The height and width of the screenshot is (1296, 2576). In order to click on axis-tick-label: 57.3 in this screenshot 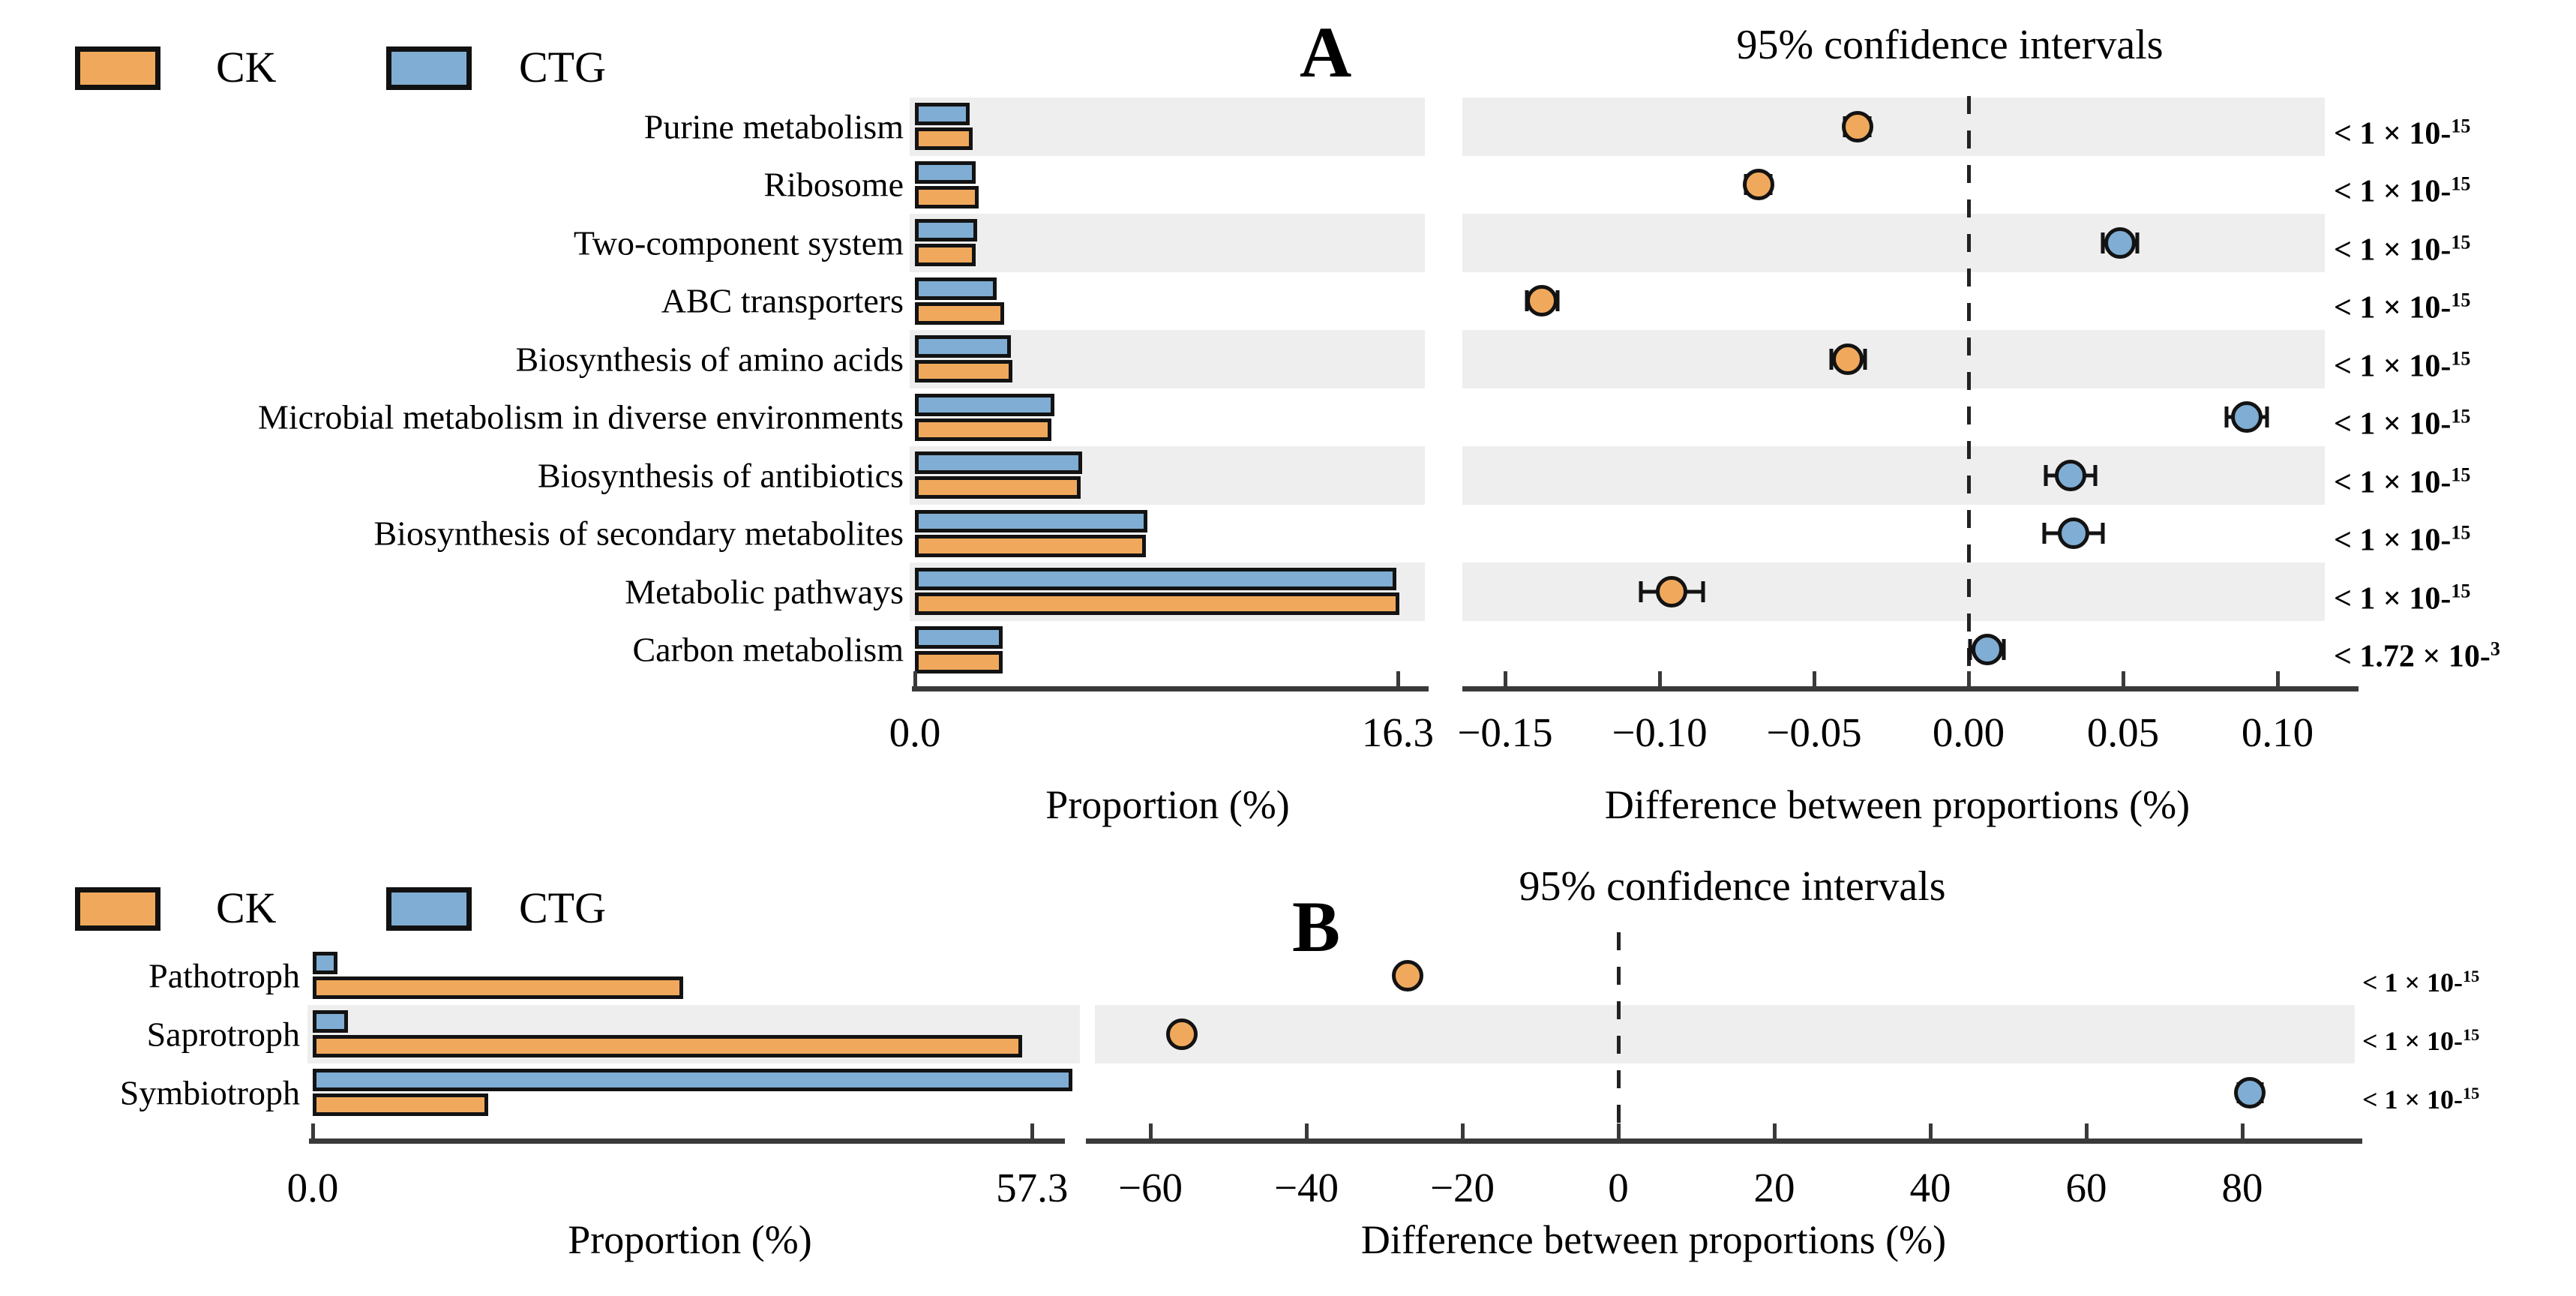, I will do `click(1032, 1187)`.